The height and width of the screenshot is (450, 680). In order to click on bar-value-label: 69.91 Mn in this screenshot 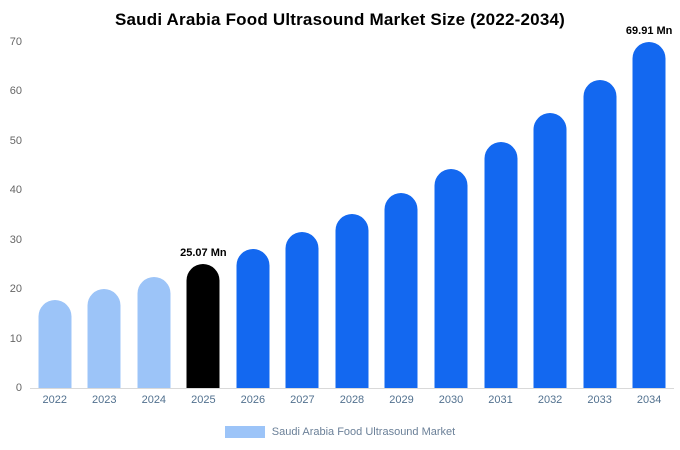, I will do `click(649, 31)`.